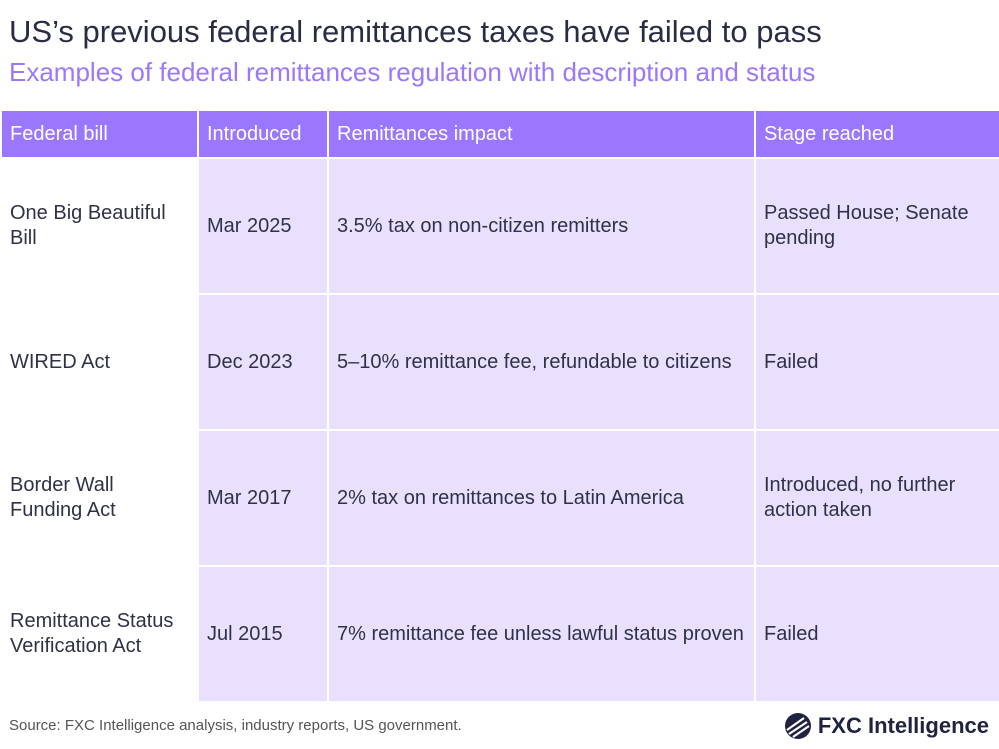 The height and width of the screenshot is (749, 999). Describe the element at coordinates (99, 634) in the screenshot. I see `cell-federal-bill: Remittance Status Verification Act` at that location.